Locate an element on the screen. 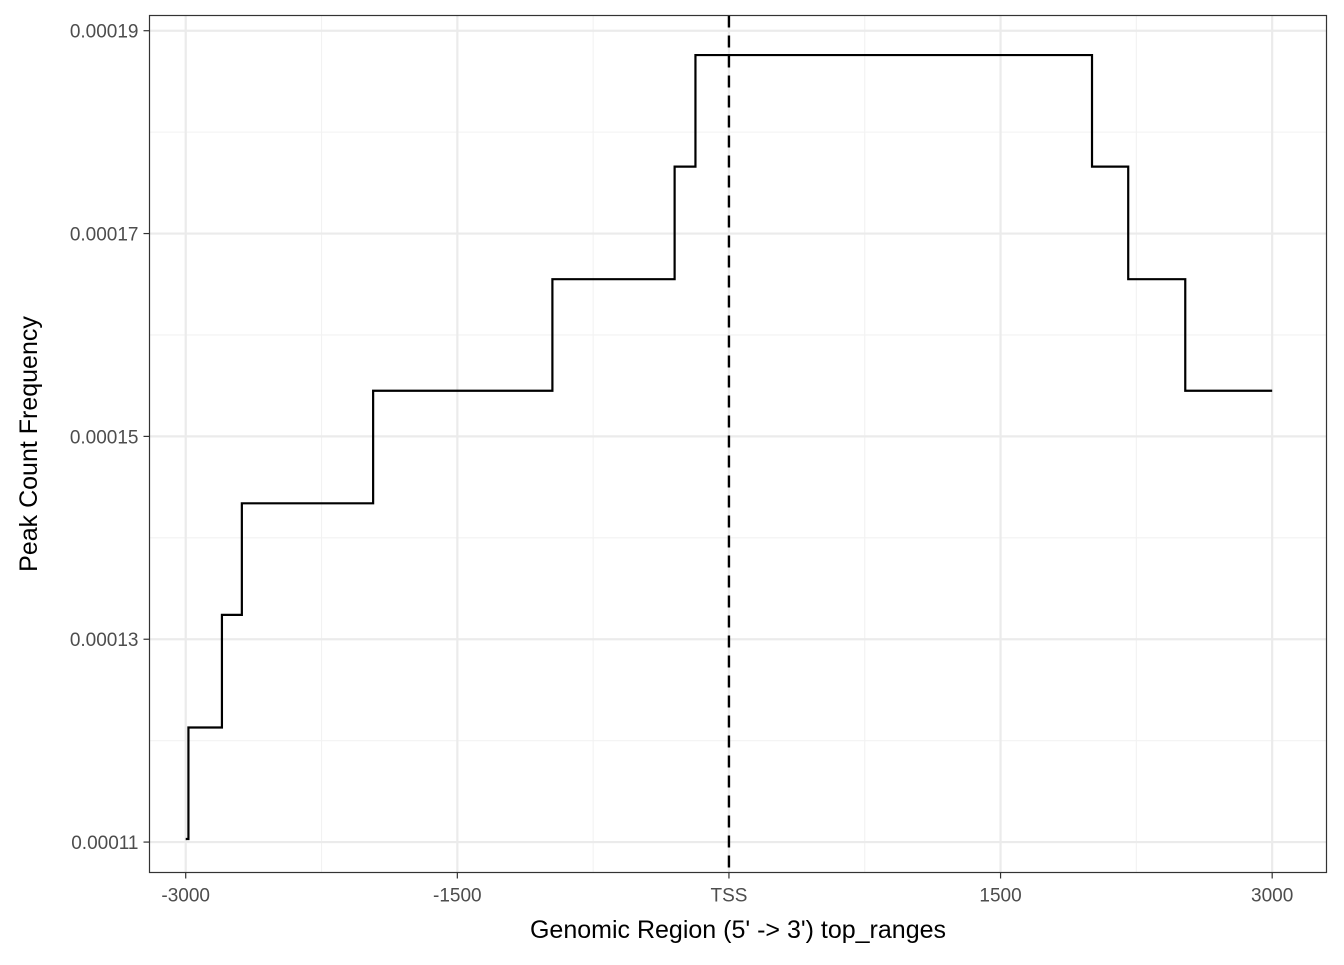 This screenshot has width=1344, height=965. x-tick-label: -1500 is located at coordinates (457, 896).